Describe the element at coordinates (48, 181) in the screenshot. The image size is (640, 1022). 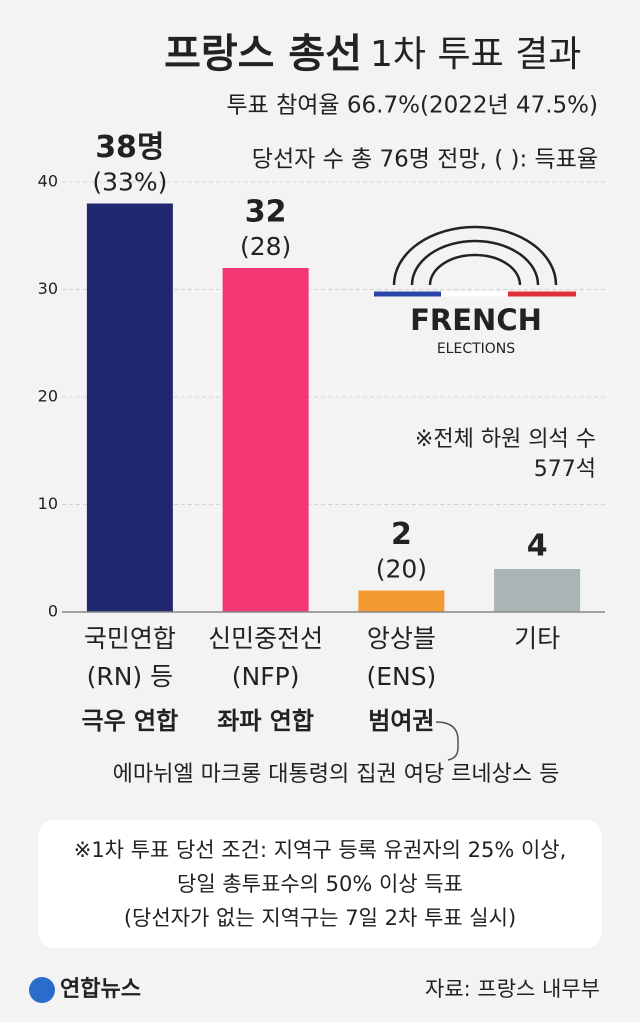
I see `y-tick-label: 40` at that location.